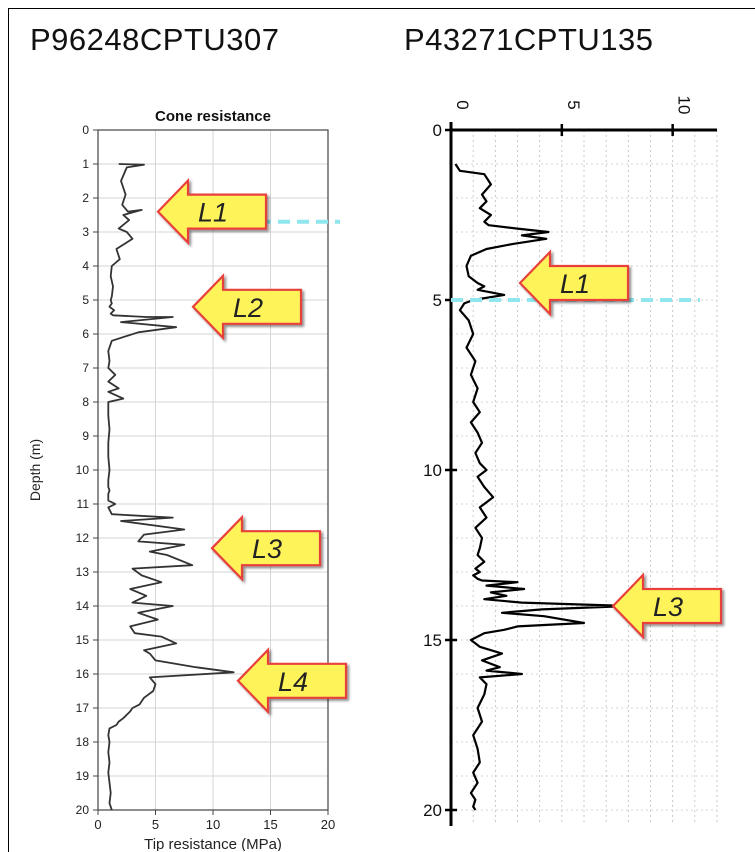 This screenshot has width=755, height=852. What do you see at coordinates (83, 674) in the screenshot?
I see `left-y-tick-label: 16` at bounding box center [83, 674].